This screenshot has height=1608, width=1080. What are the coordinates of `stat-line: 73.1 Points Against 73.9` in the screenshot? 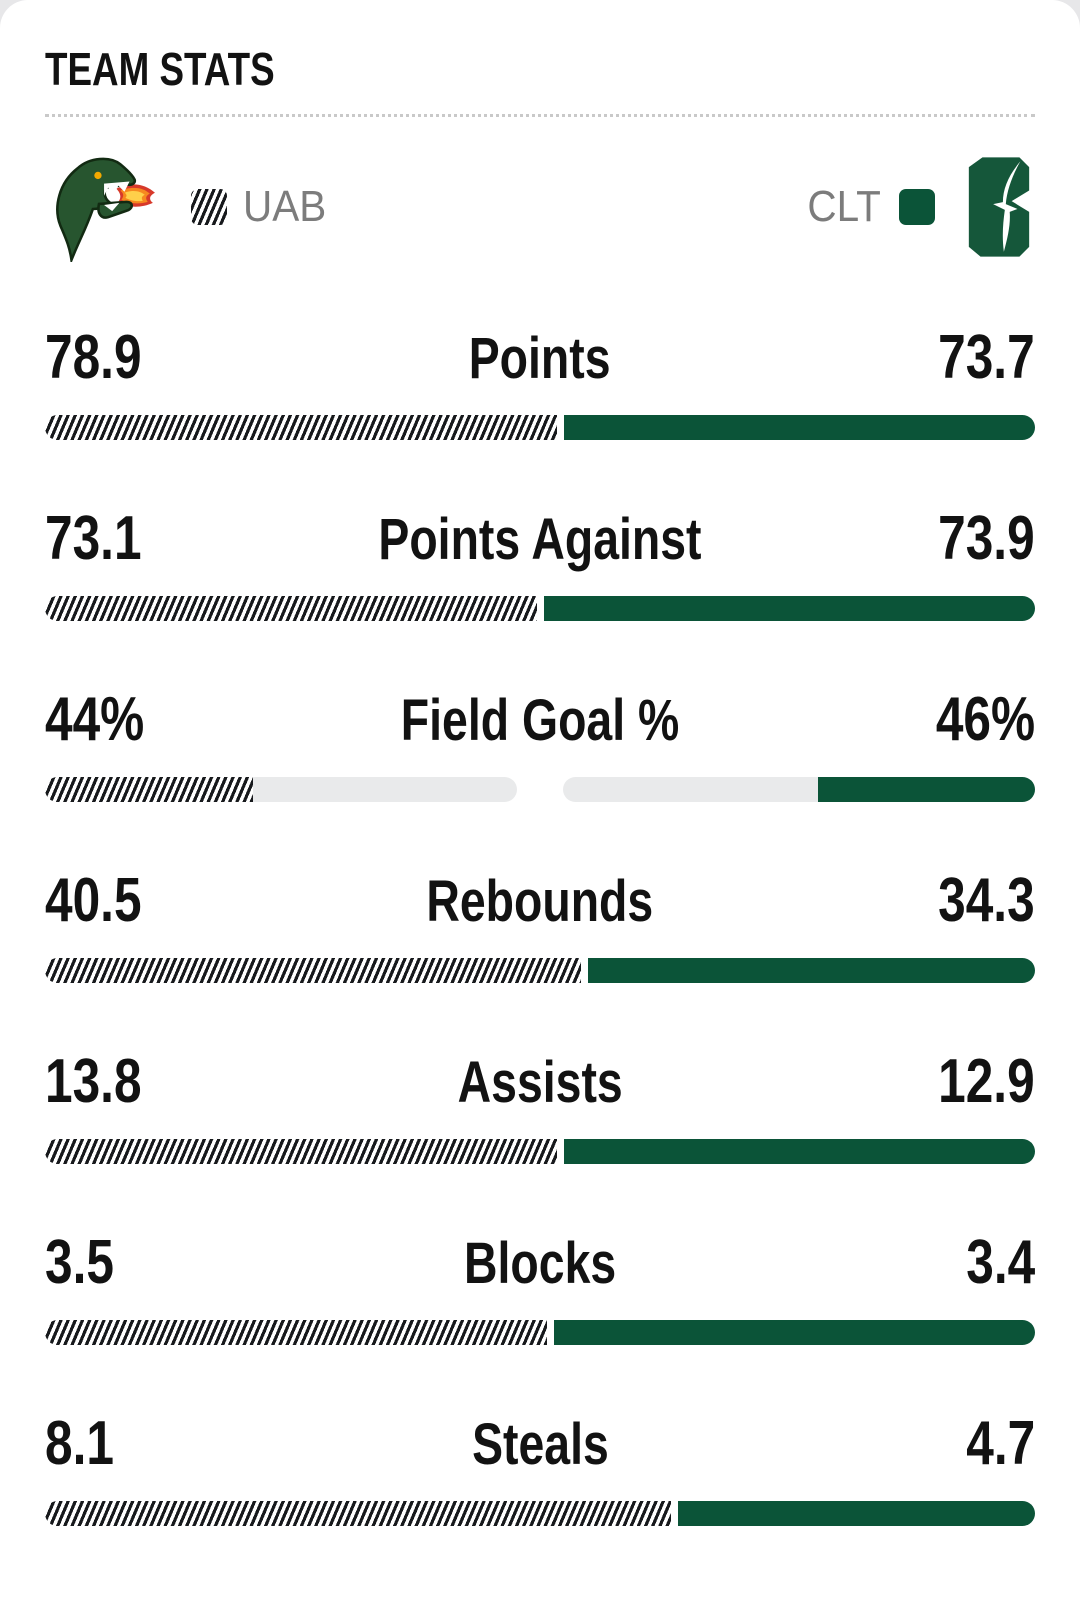 It's located at (540, 539).